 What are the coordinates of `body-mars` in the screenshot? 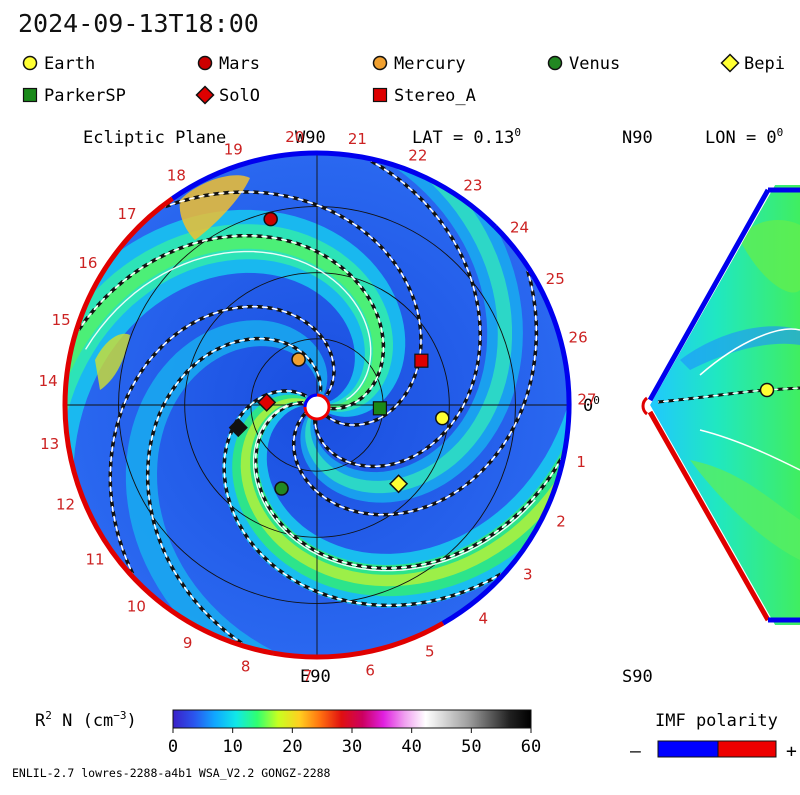 It's located at (270, 219).